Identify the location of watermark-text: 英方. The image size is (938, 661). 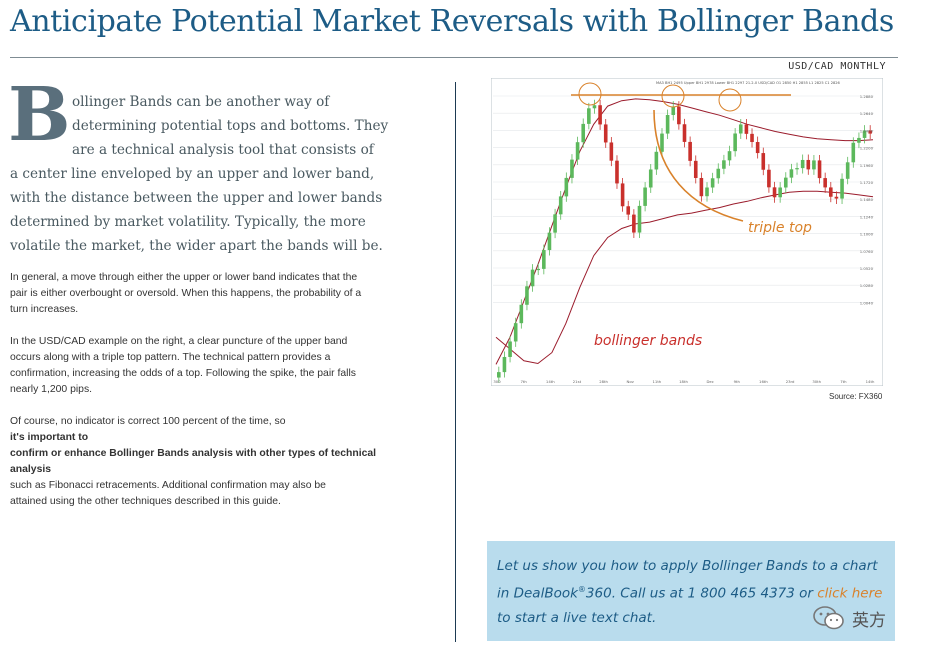
(869, 620).